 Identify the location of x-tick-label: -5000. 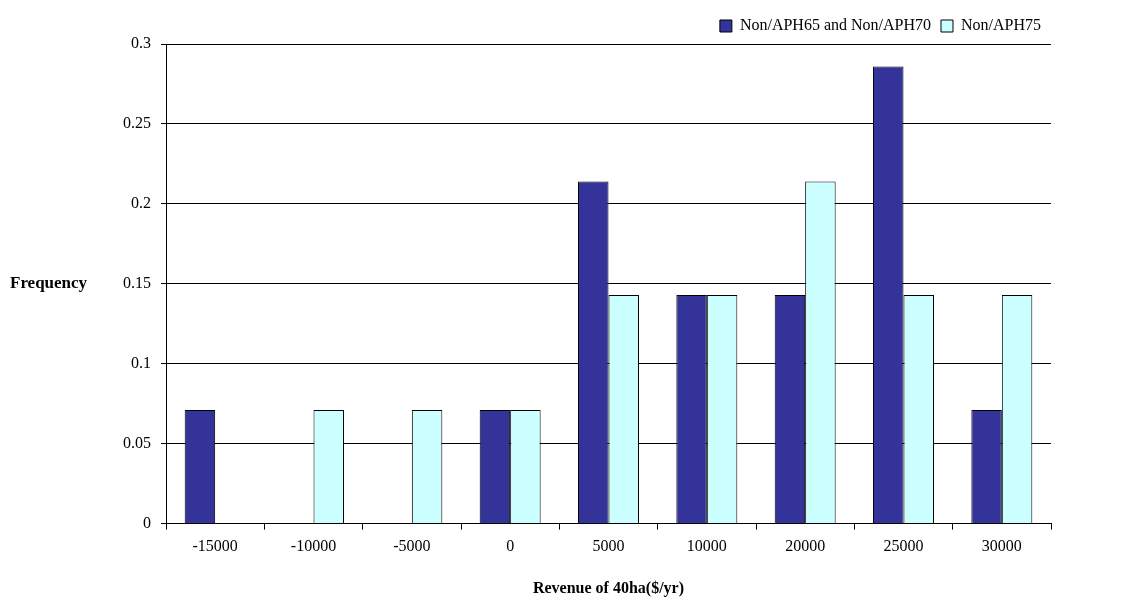
(412, 546).